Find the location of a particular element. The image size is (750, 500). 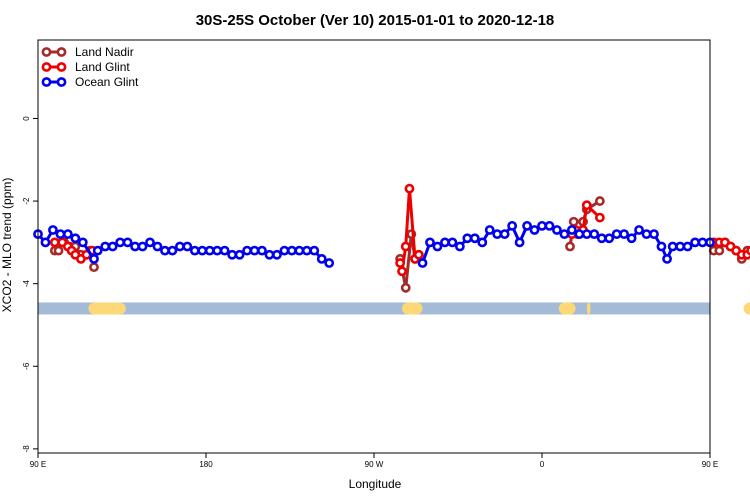

legend-label-0: Land Nadir is located at coordinates (104, 52).